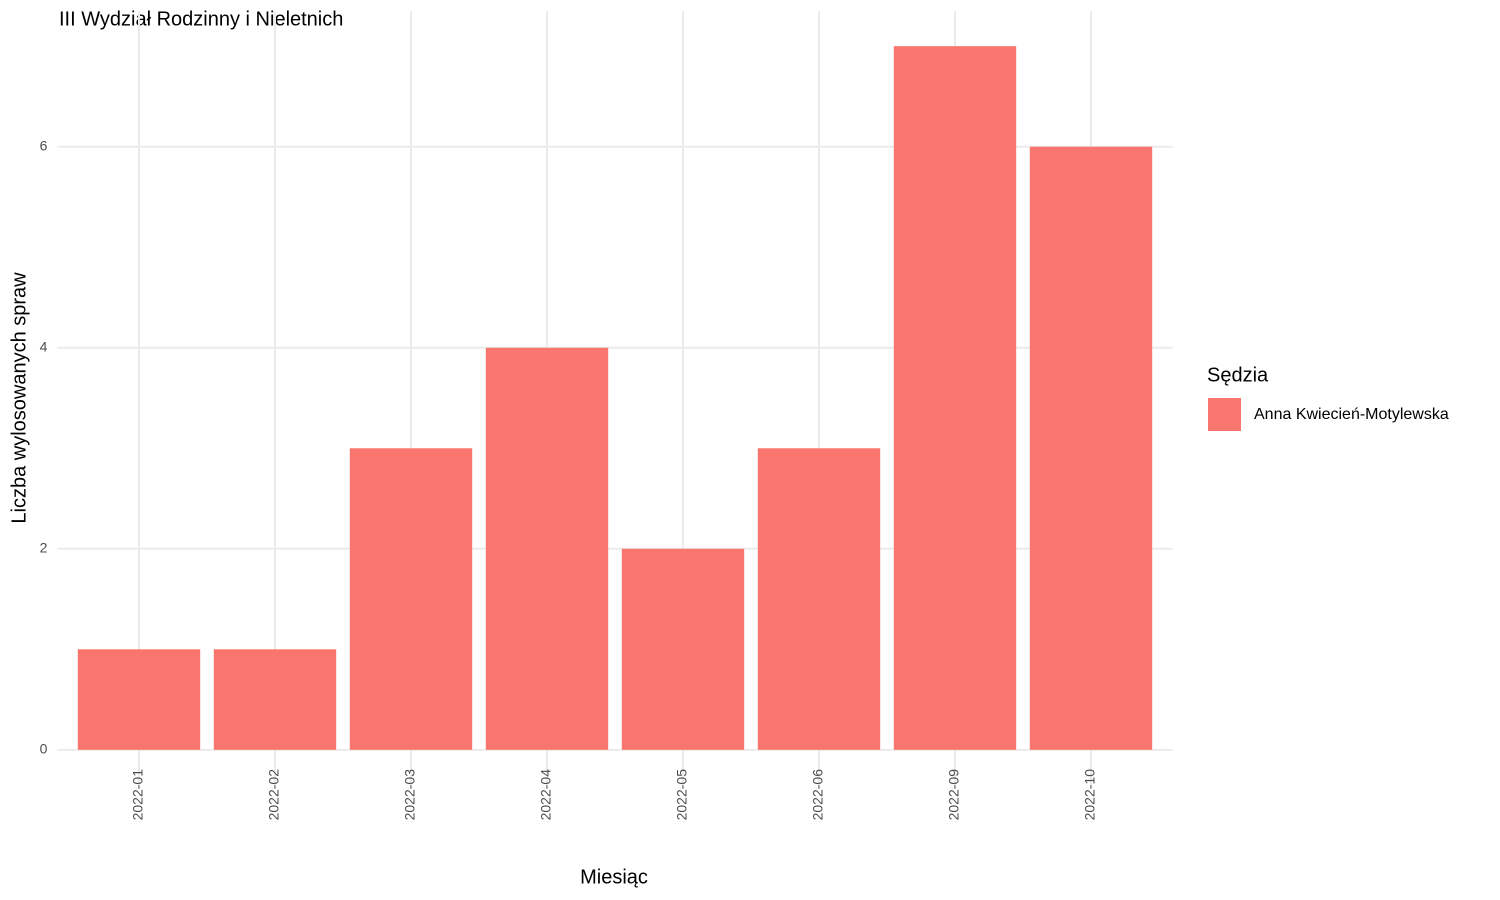  What do you see at coordinates (19, 398) in the screenshot?
I see `y-axis-label: Liczba wylosowanych spraw` at bounding box center [19, 398].